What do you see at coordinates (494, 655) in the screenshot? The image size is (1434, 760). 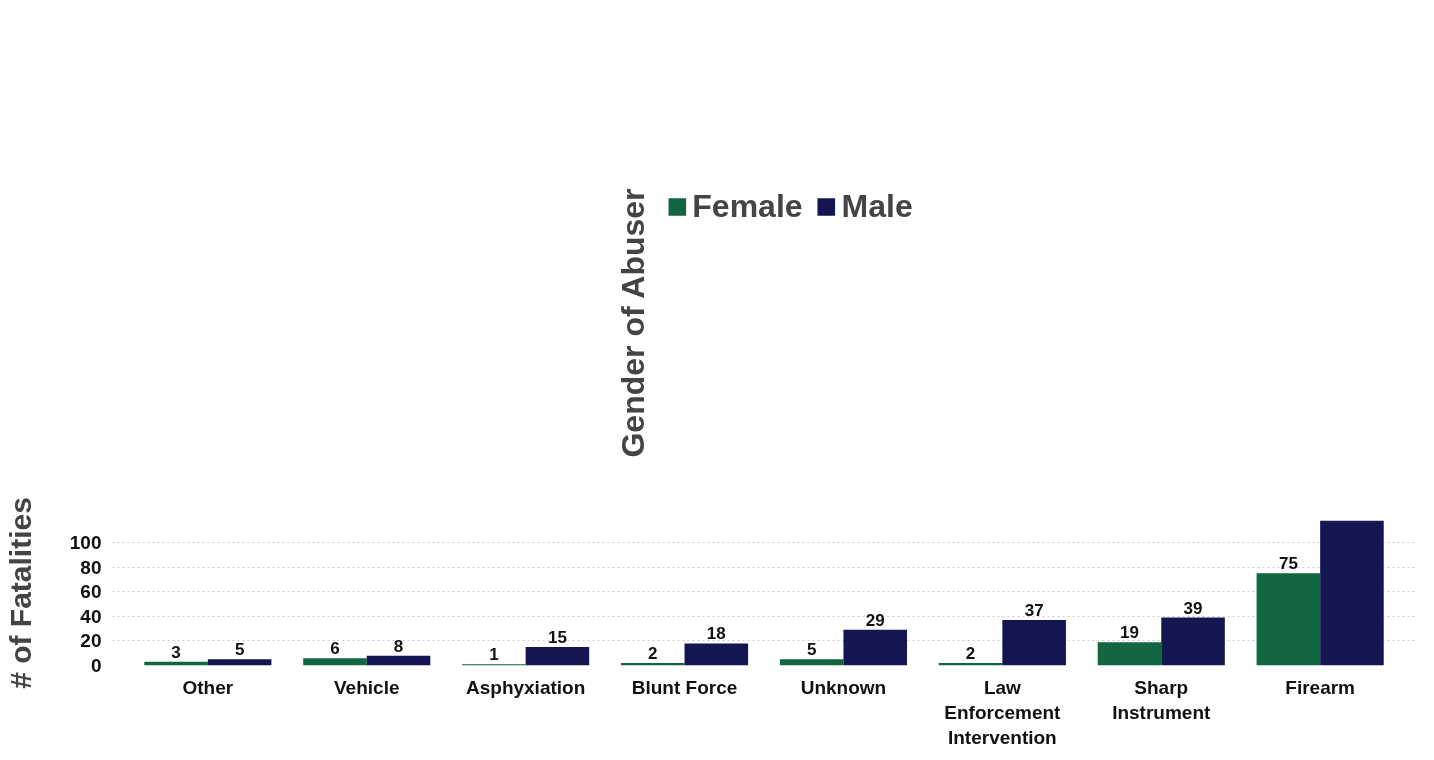 I see `data-label: 1` at bounding box center [494, 655].